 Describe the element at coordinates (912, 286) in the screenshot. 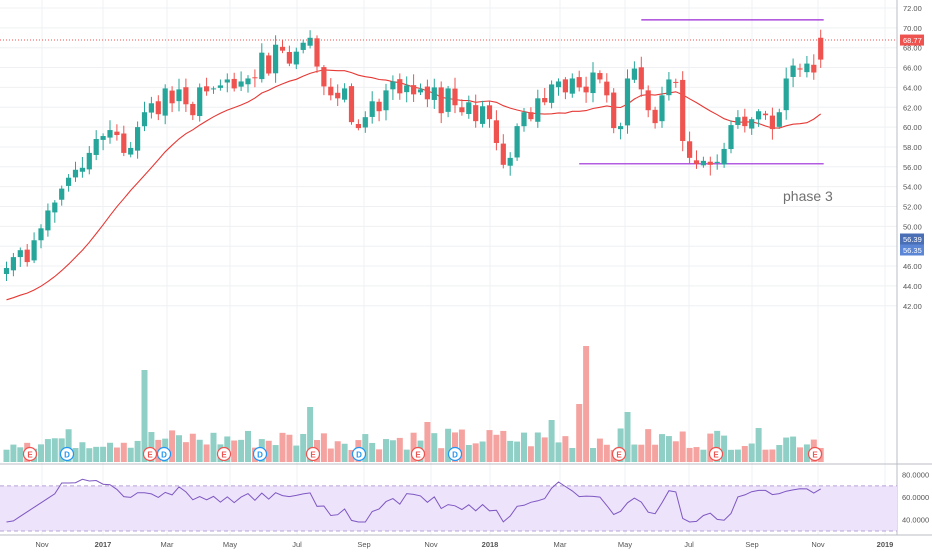

I see `price-tick-label: 44.00` at that location.